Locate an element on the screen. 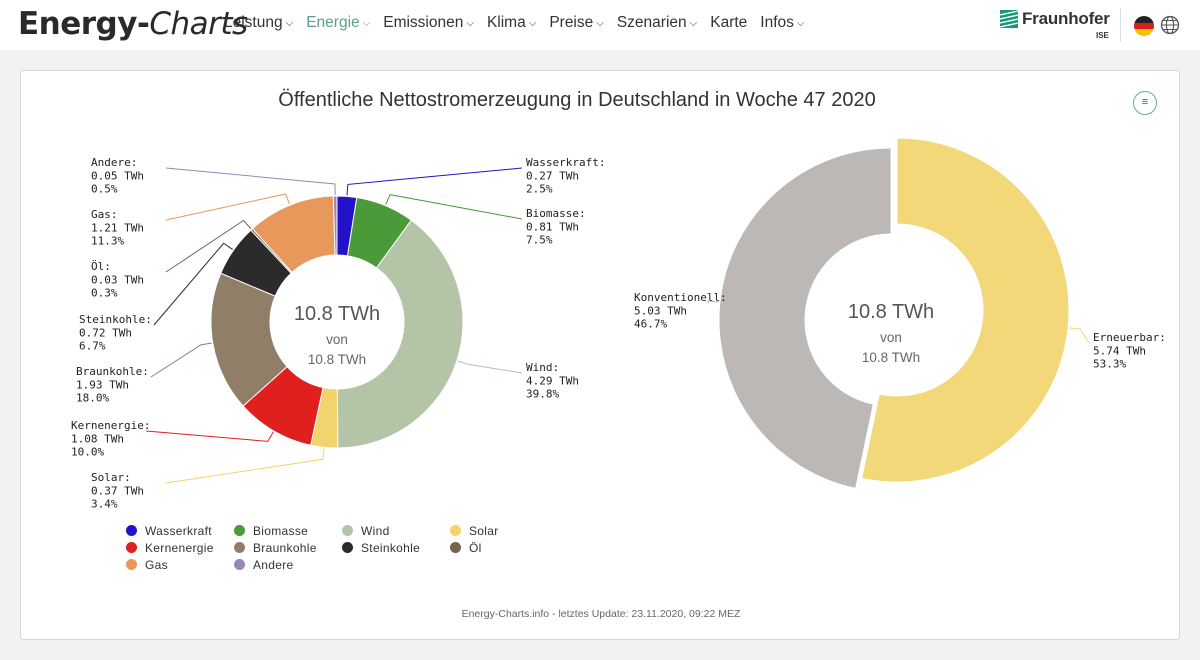  nav-label: Preise is located at coordinates (571, 22).